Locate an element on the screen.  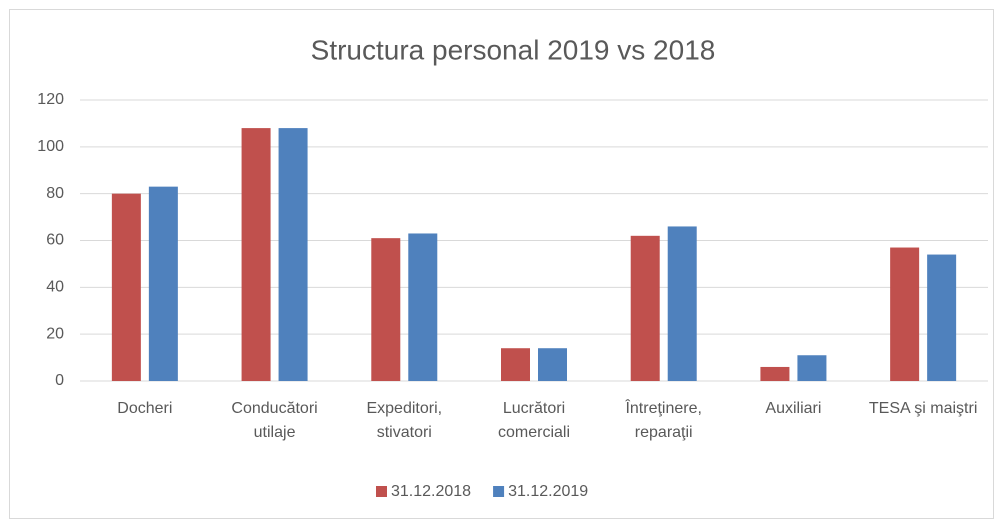
x-tick-label: Întreţinere, reparaţii is located at coordinates (663, 420).